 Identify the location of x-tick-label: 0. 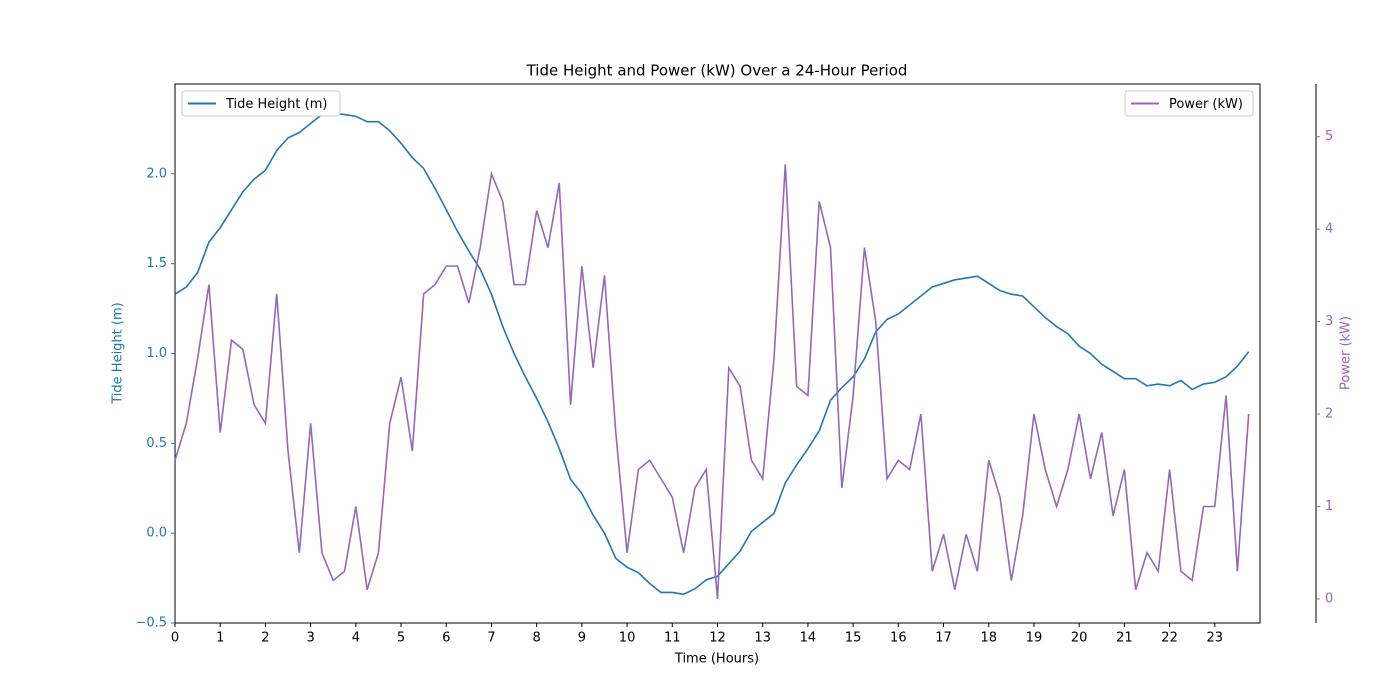
(175, 638).